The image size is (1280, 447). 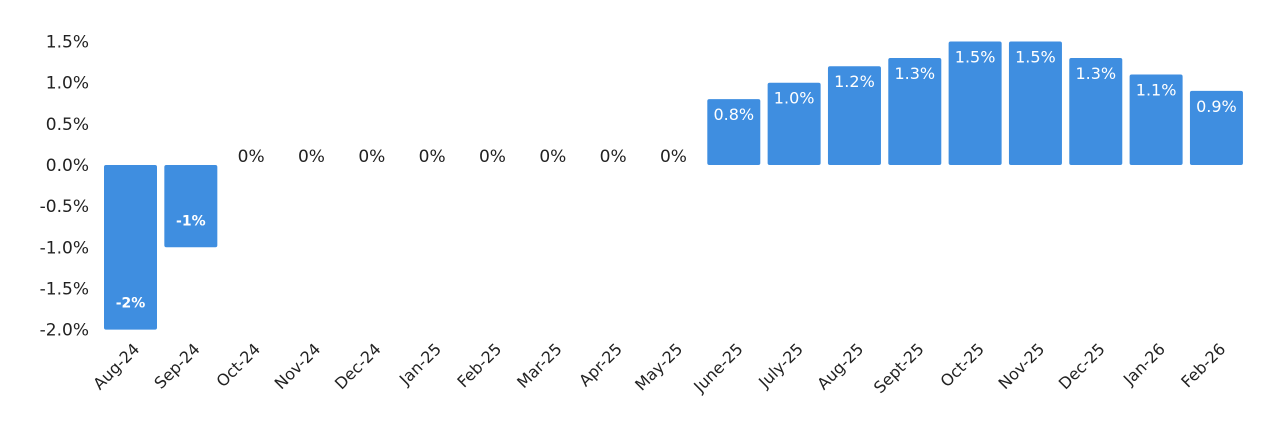 What do you see at coordinates (176, 365) in the screenshot?
I see `x-tick-label: Sep-24` at bounding box center [176, 365].